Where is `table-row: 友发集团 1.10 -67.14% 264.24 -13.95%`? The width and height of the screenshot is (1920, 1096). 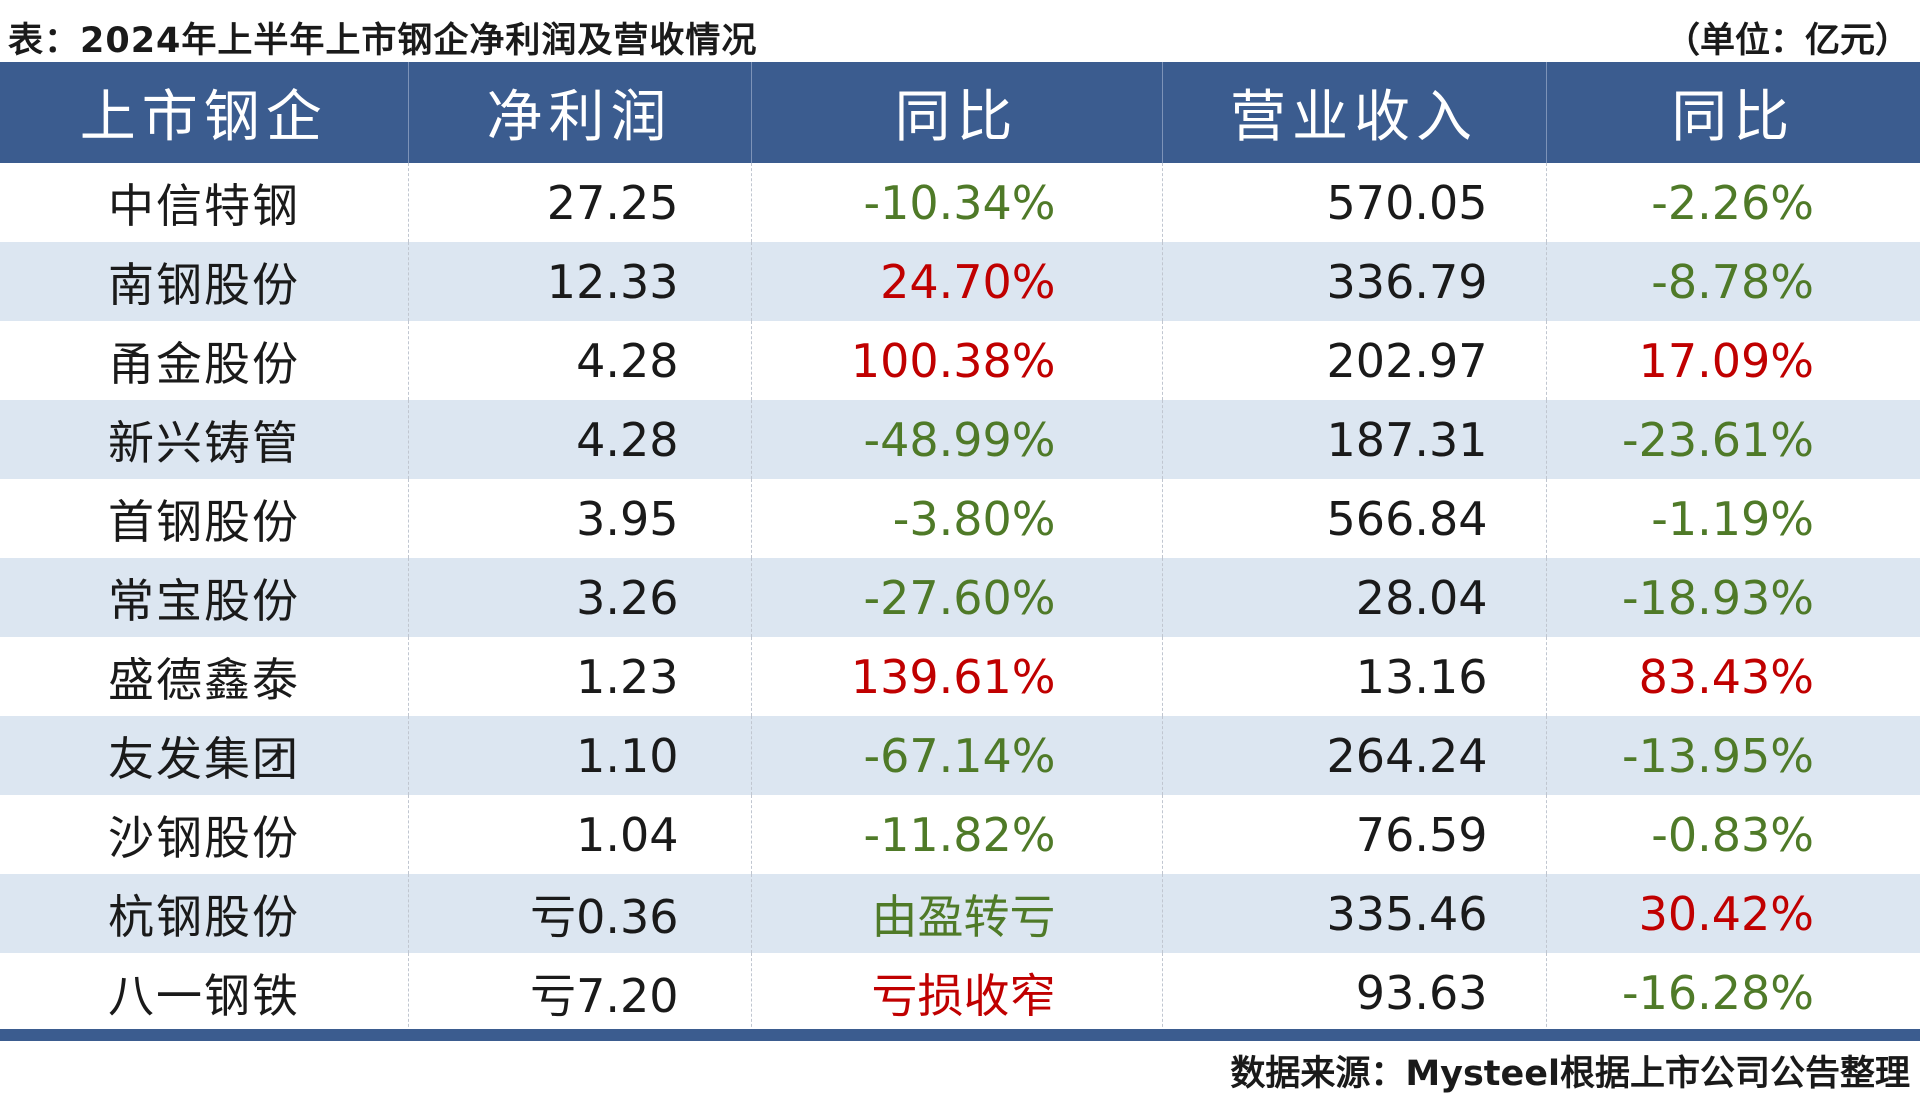
table-row: 友发集团 1.10 -67.14% 264.24 -13.95% is located at coordinates (960, 755).